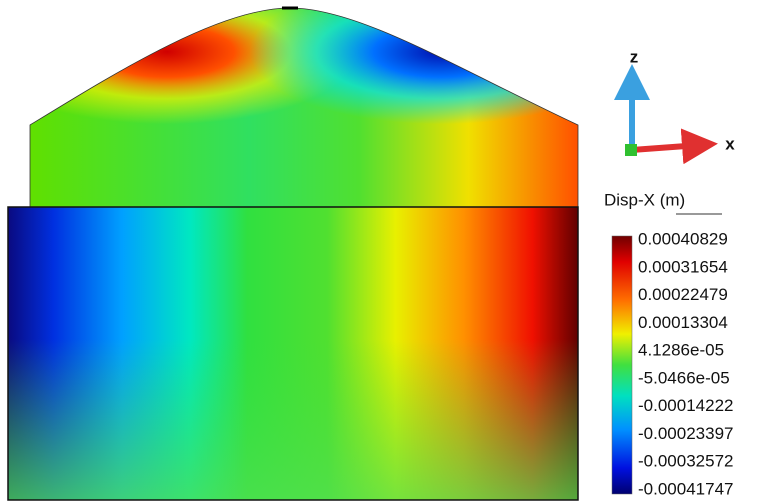 This screenshot has height=504, width=769. I want to click on legend-label: 0.00031654, so click(683, 266).